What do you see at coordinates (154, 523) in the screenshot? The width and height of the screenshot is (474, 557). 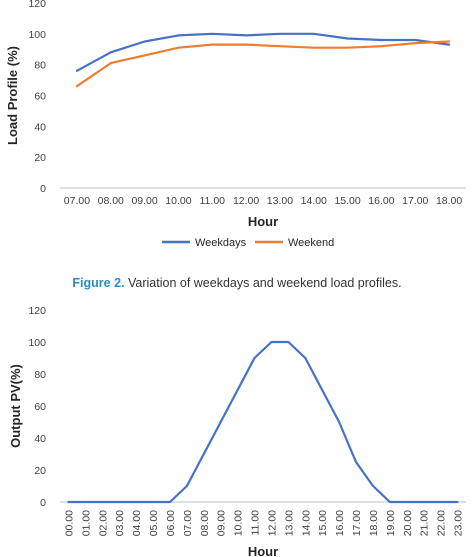 I see `x-tick-label: 05.00` at bounding box center [154, 523].